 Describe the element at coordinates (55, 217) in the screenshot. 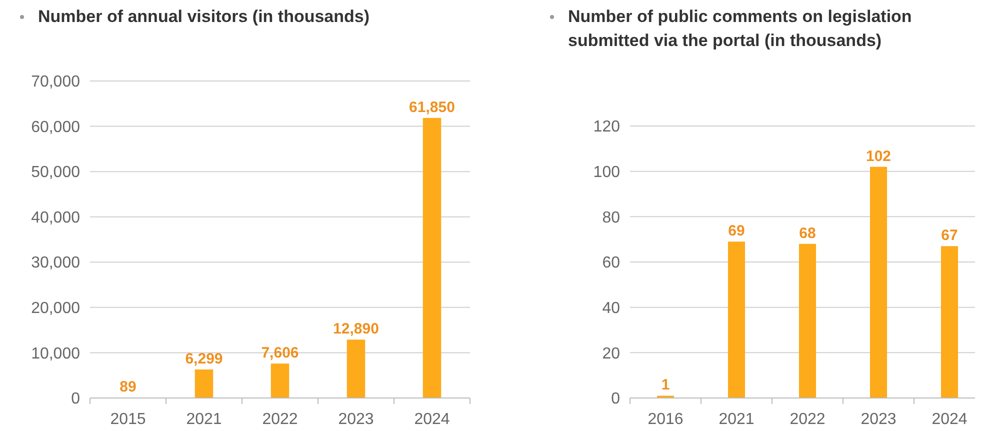

I see `y-tick-label: 40,000` at that location.